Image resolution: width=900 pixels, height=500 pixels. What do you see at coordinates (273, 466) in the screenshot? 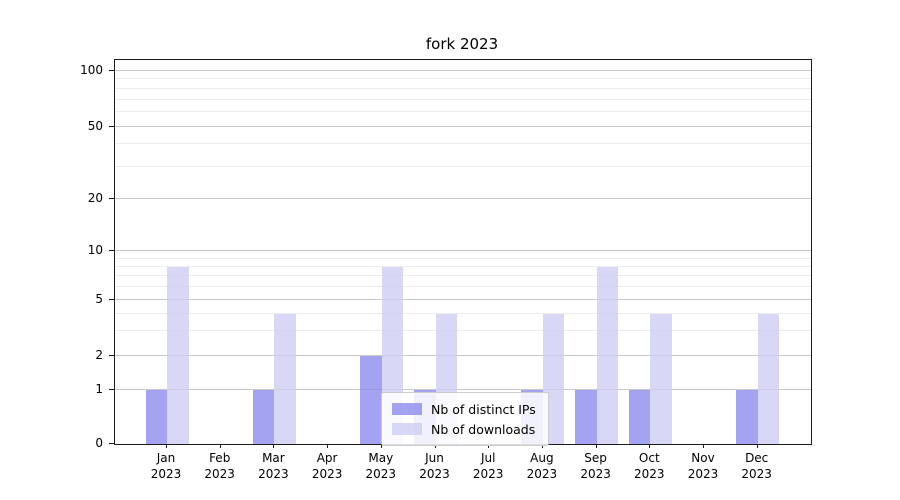
I see `x-tick-label: Mar 2023` at bounding box center [273, 466].